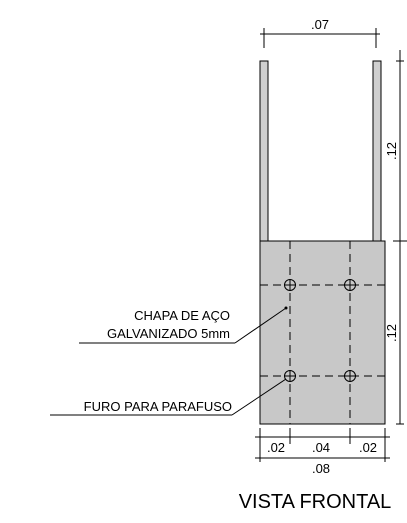 The image size is (407, 523). Describe the element at coordinates (321, 468) in the screenshot. I see `bottom-dimension-total: .08` at that location.